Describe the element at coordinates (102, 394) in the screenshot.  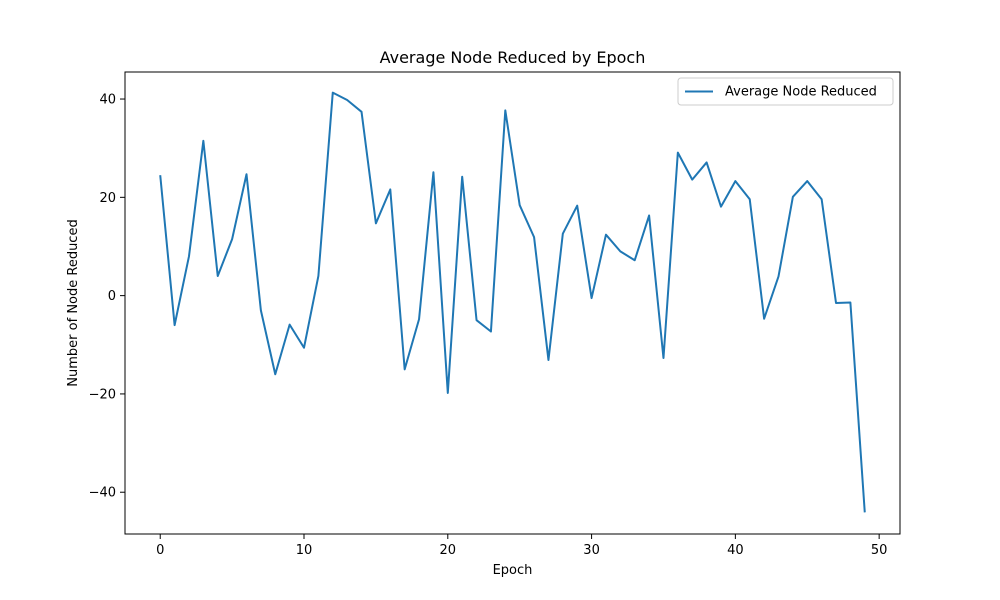
I see `y-tick-label: −20` at that location.